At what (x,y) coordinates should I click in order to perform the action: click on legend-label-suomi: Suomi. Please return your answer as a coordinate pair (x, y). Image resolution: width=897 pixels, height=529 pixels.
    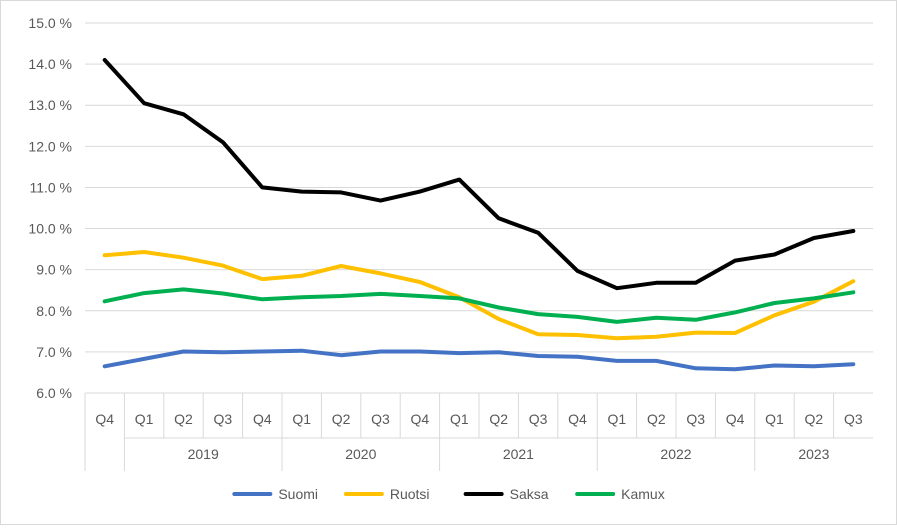
    Looking at the image, I should click on (298, 494).